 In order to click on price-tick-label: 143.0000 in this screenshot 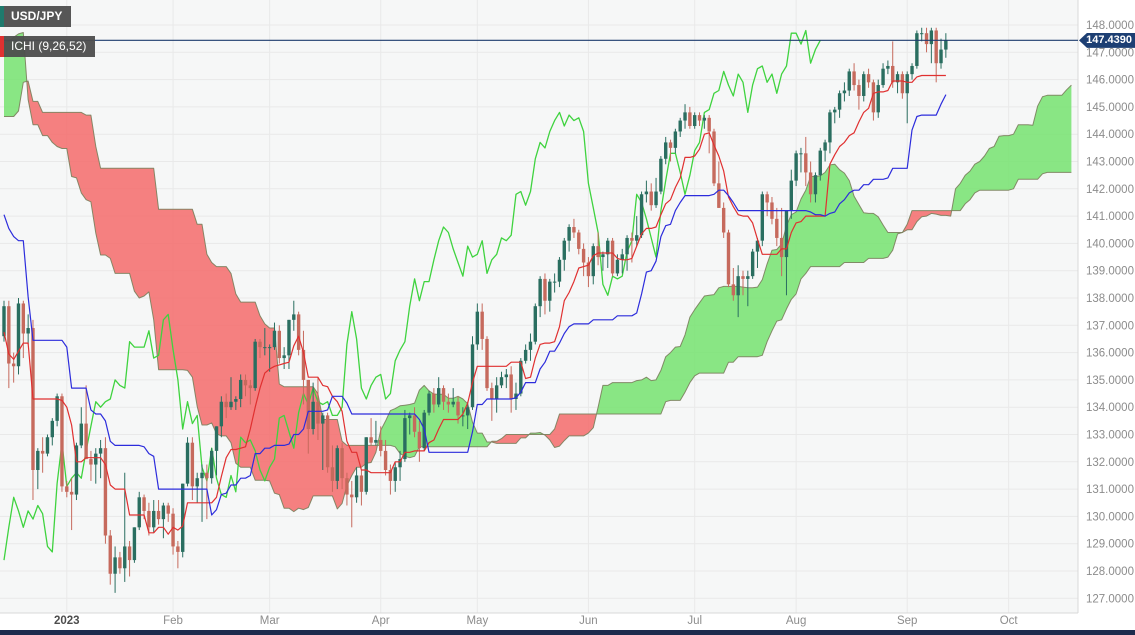, I will do `click(1110, 163)`.